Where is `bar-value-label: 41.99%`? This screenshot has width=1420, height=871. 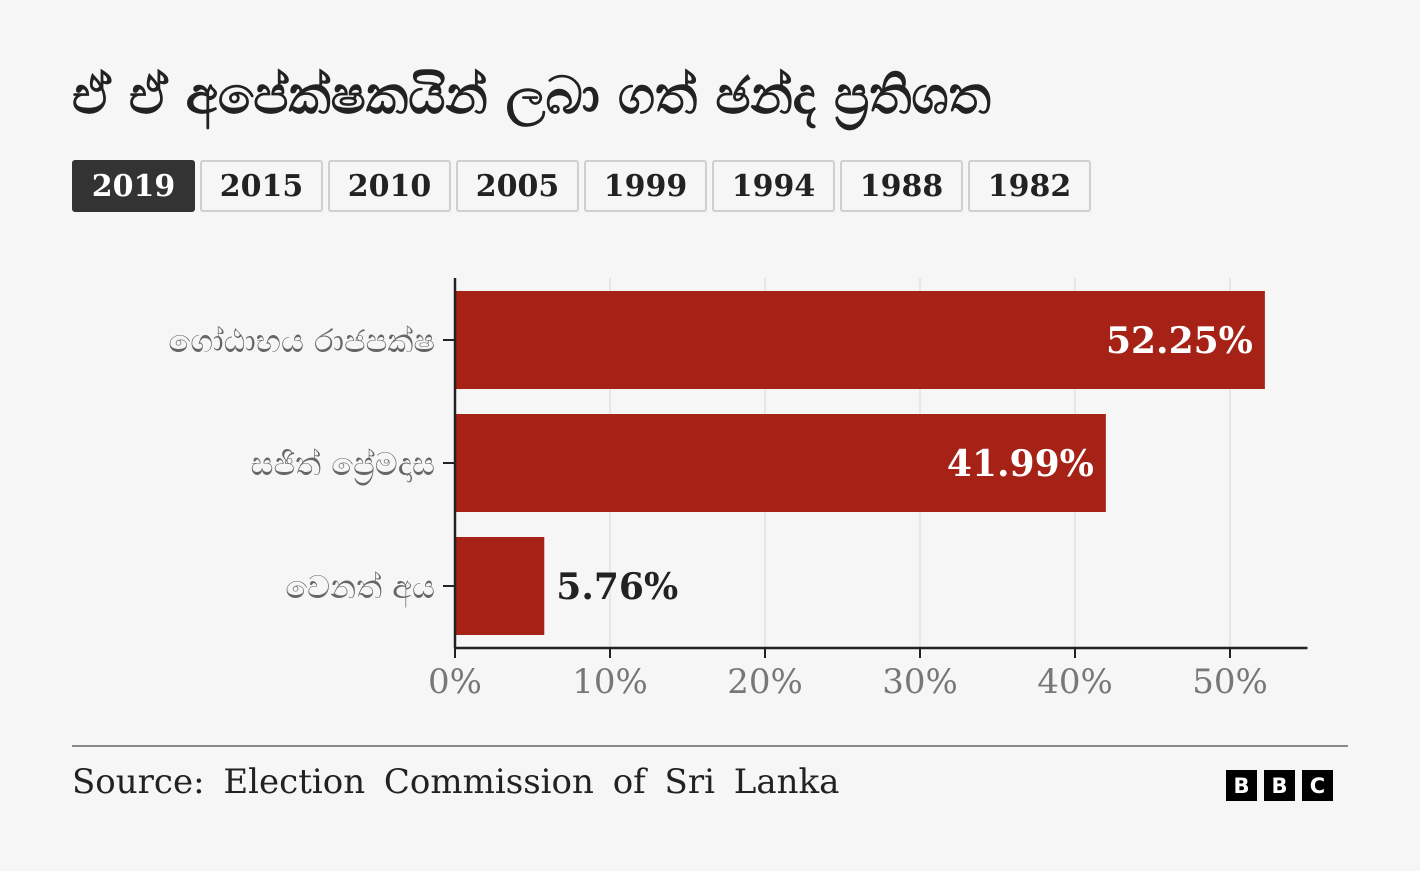 bar-value-label: 41.99% is located at coordinates (1020, 464).